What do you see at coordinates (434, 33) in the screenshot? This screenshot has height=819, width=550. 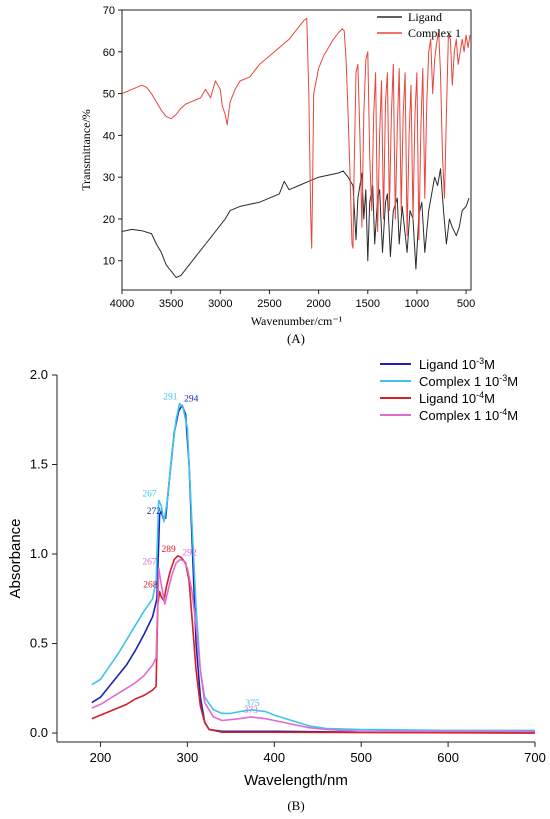 I see `legend-label: Complex 1` at bounding box center [434, 33].